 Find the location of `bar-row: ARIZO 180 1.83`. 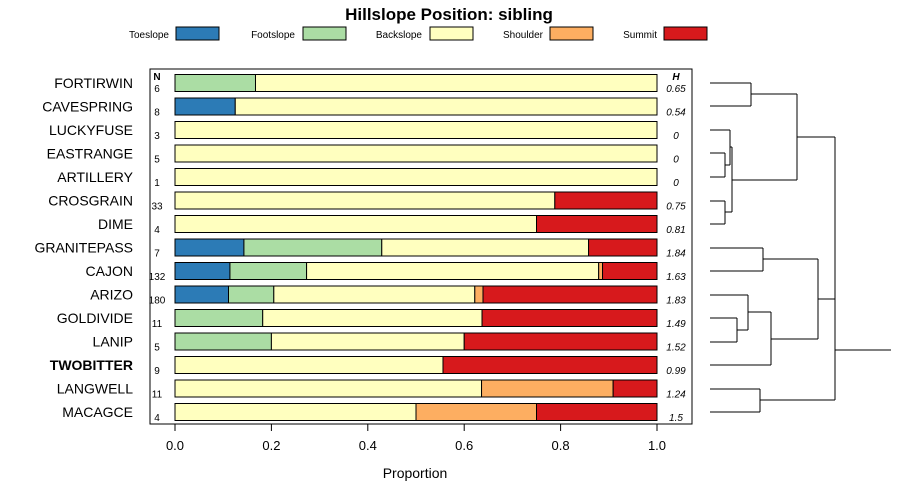

bar-row: ARIZO 180 1.83 is located at coordinates (388, 296).